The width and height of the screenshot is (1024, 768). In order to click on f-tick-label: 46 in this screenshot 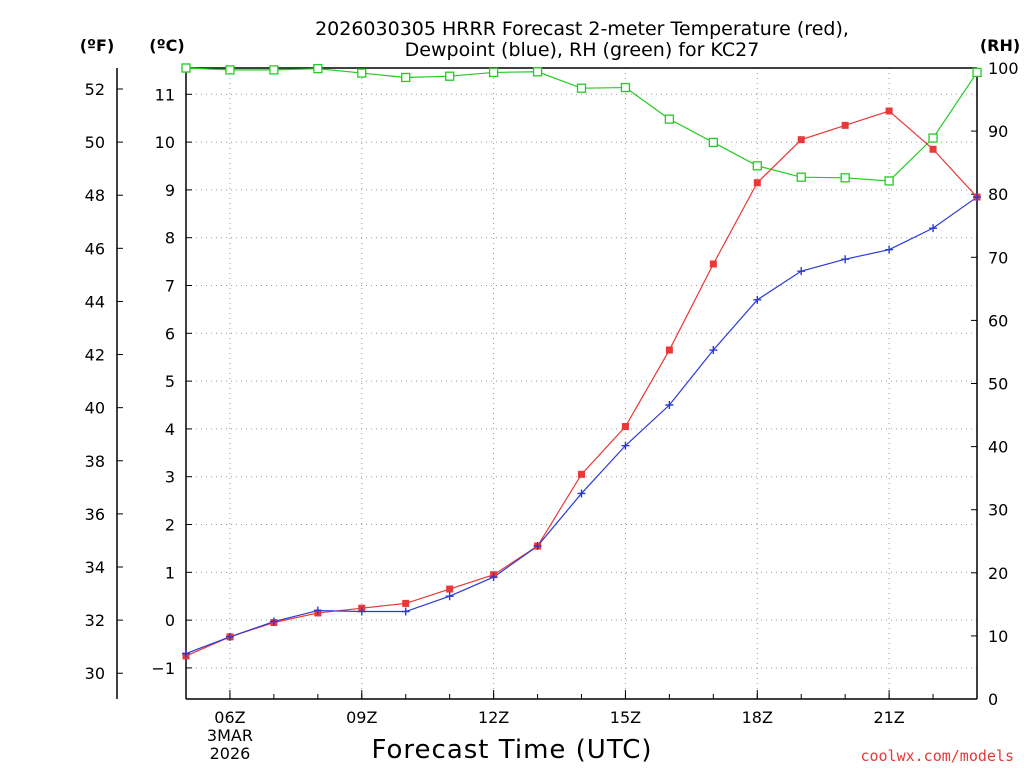, I will do `click(95, 248)`.